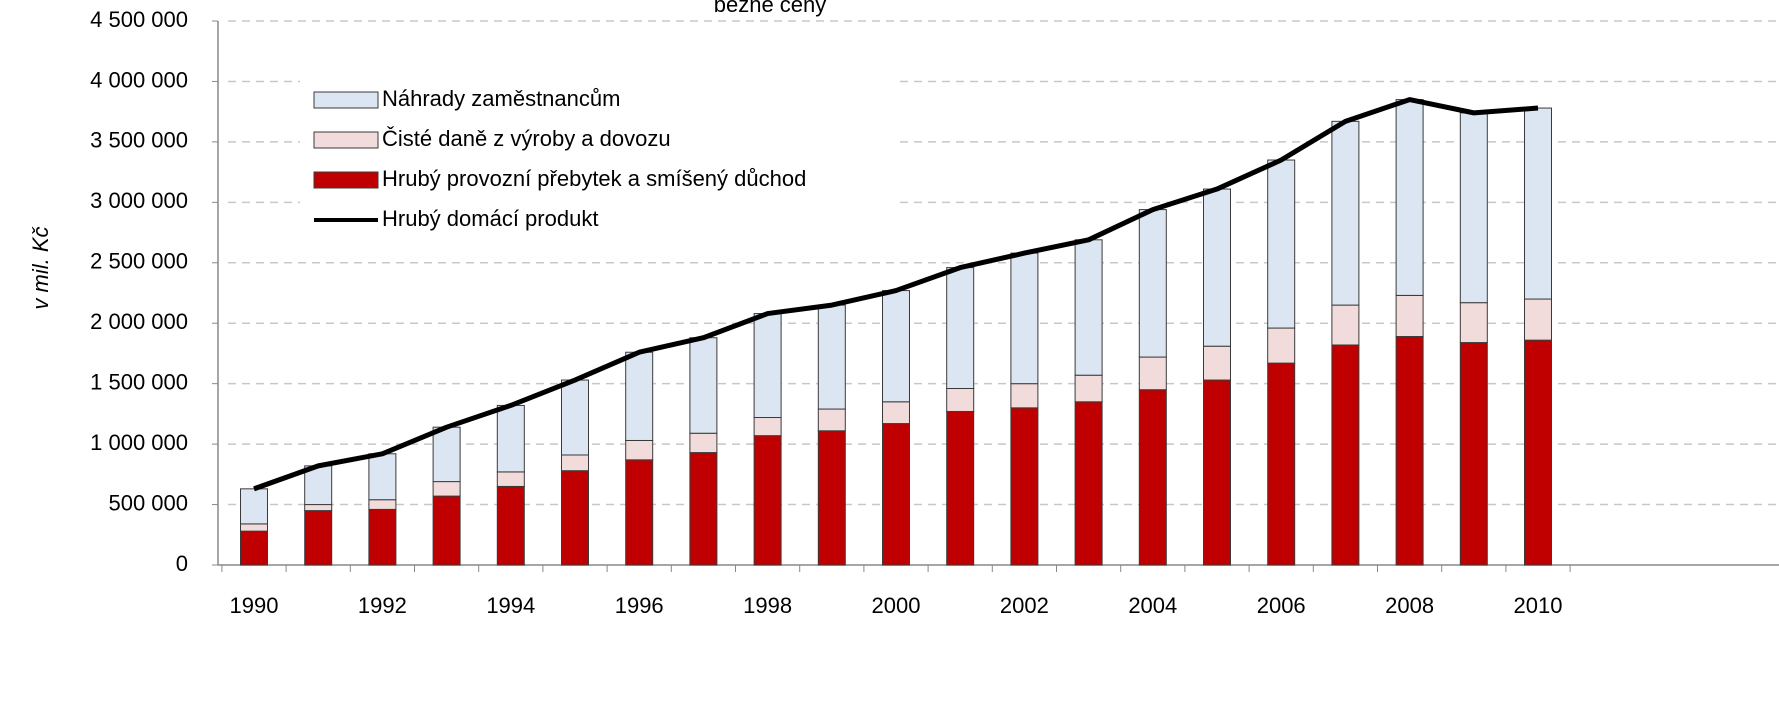 The height and width of the screenshot is (702, 1779). What do you see at coordinates (1024, 605) in the screenshot?
I see `x-tick-label: 2002` at bounding box center [1024, 605].